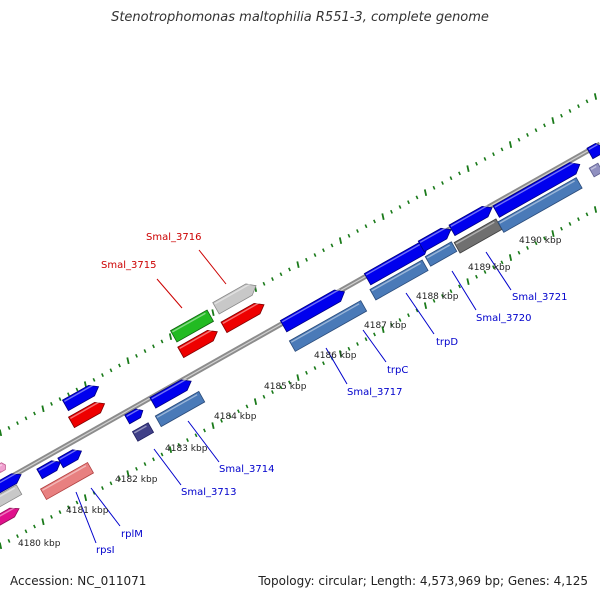 The width and height of the screenshot is (600, 600). Describe the element at coordinates (539, 297) in the screenshot. I see `gene-label: Smal_3721` at that location.